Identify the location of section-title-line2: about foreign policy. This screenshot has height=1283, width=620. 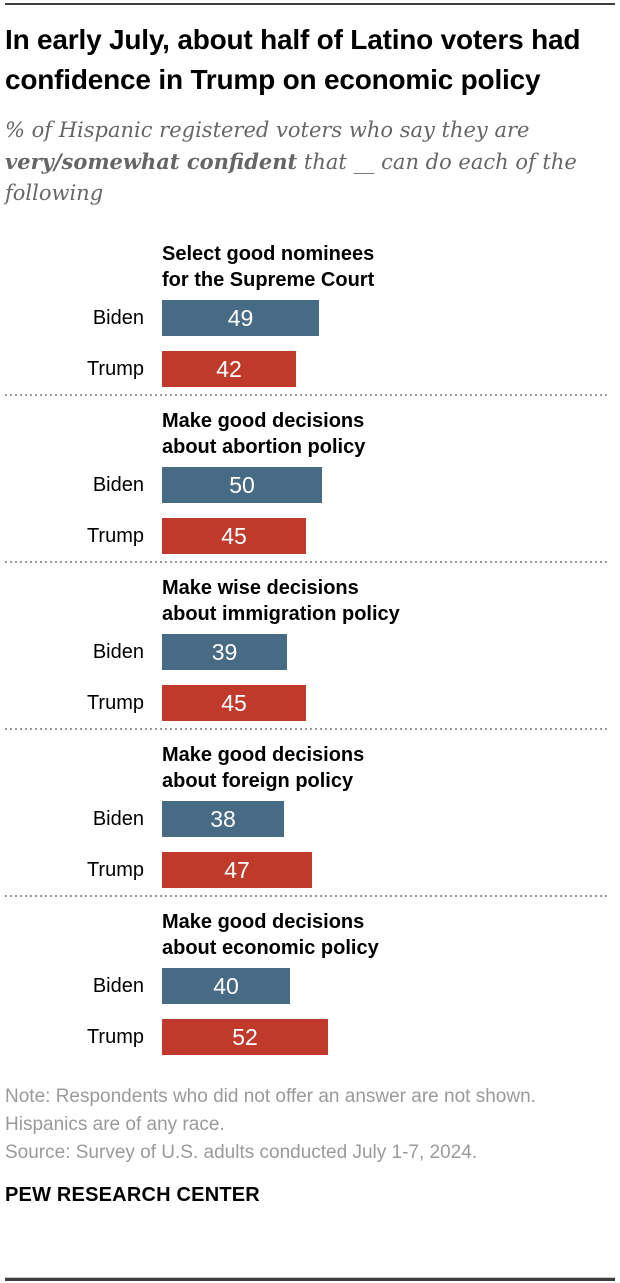
(258, 781).